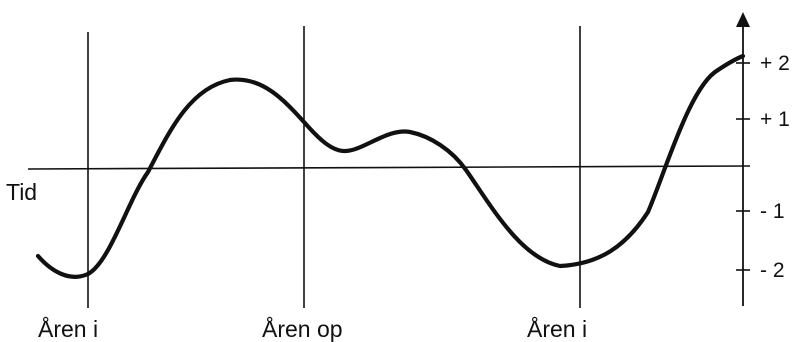  I want to click on y-tick-label-plus-1: + 1, so click(775, 119).